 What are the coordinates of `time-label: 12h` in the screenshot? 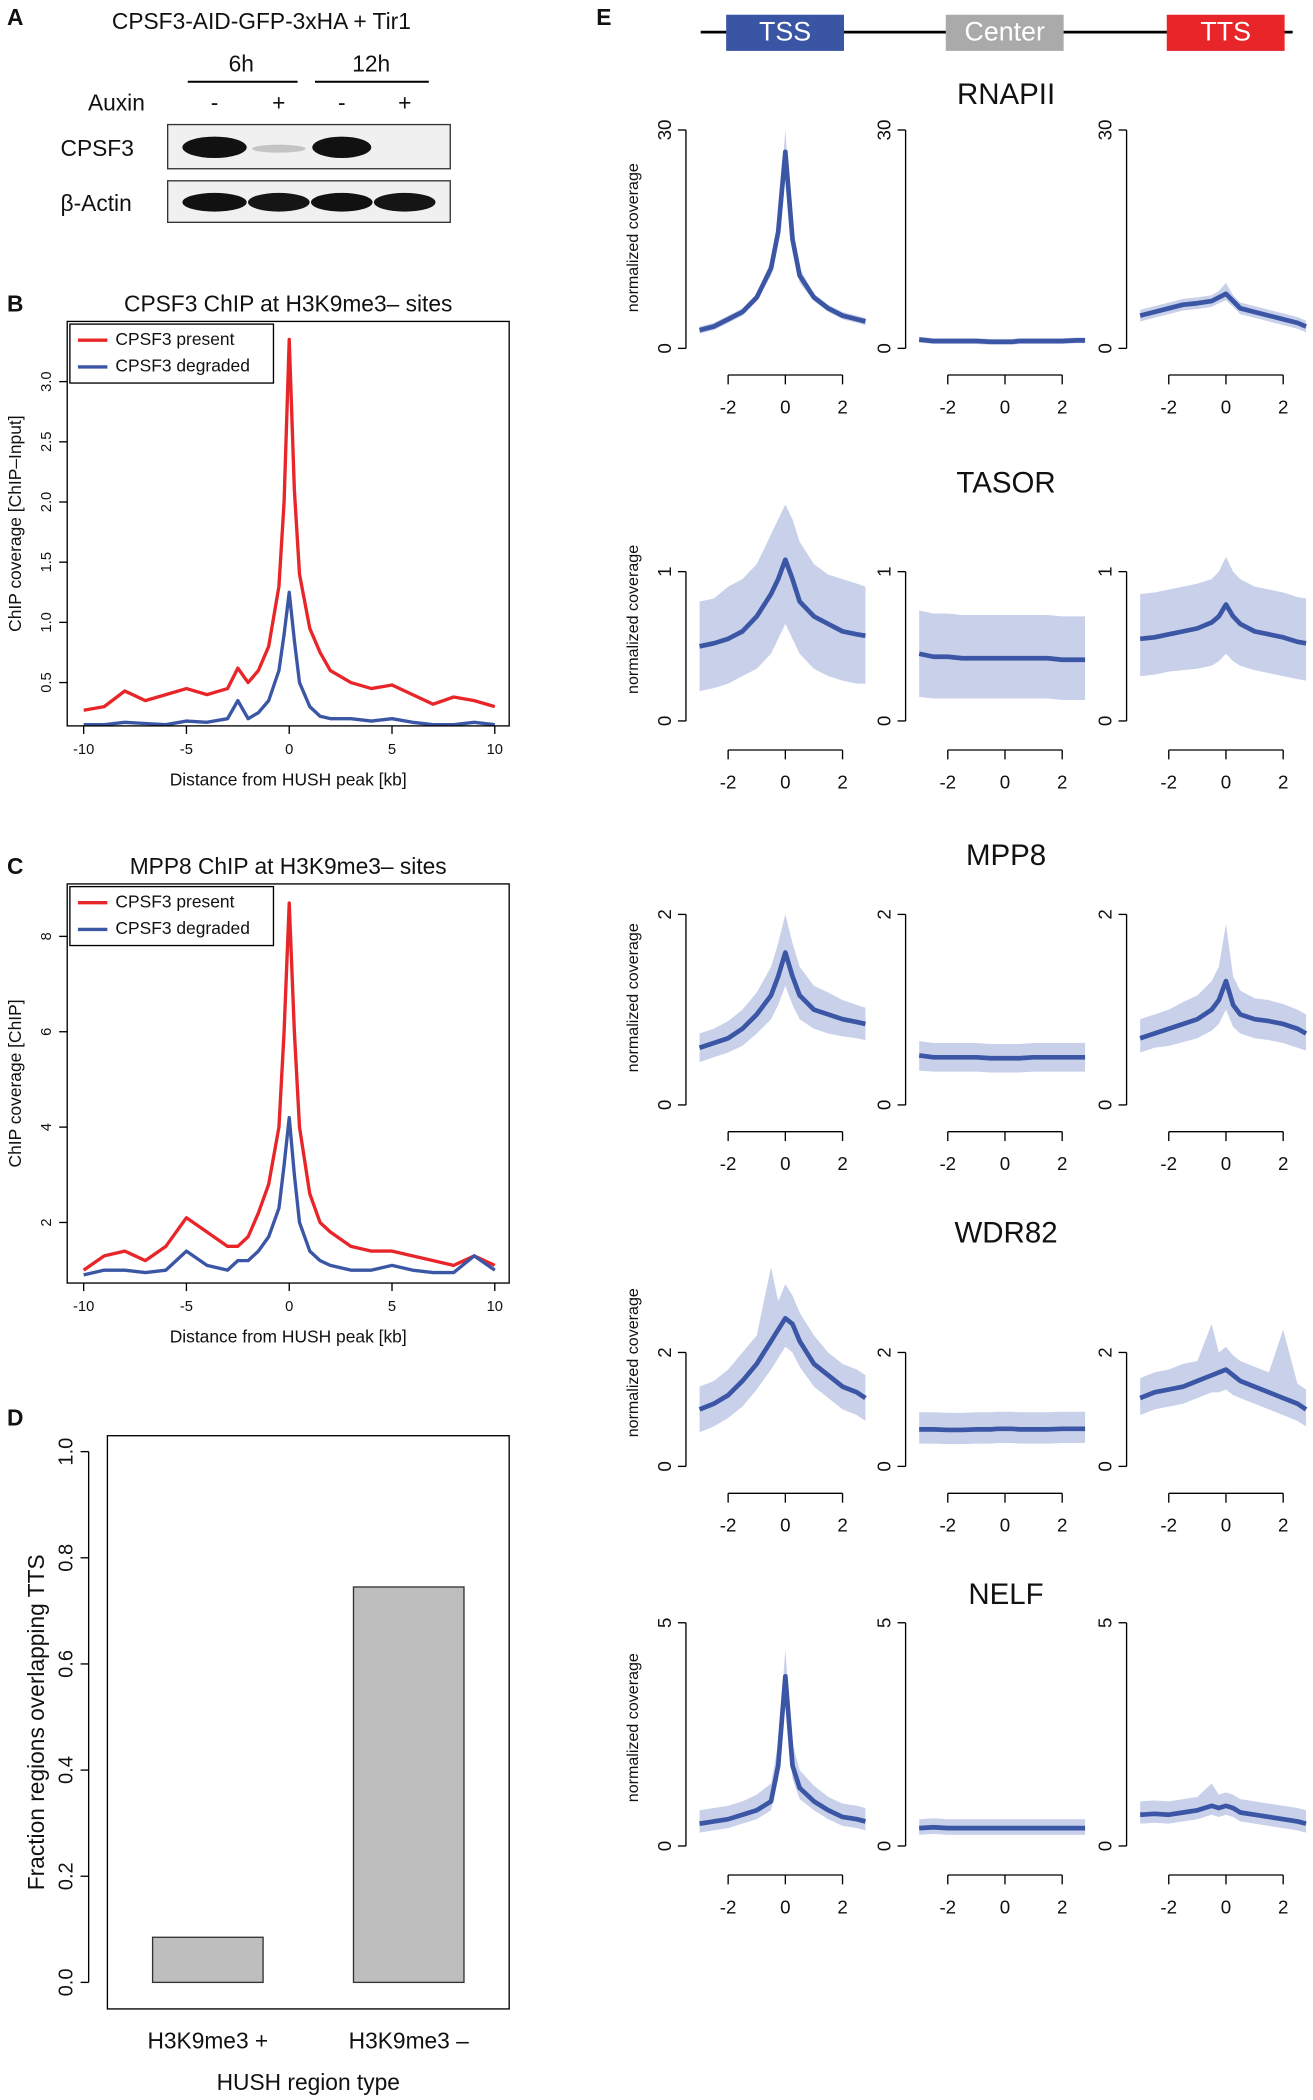 It's located at (371, 64).